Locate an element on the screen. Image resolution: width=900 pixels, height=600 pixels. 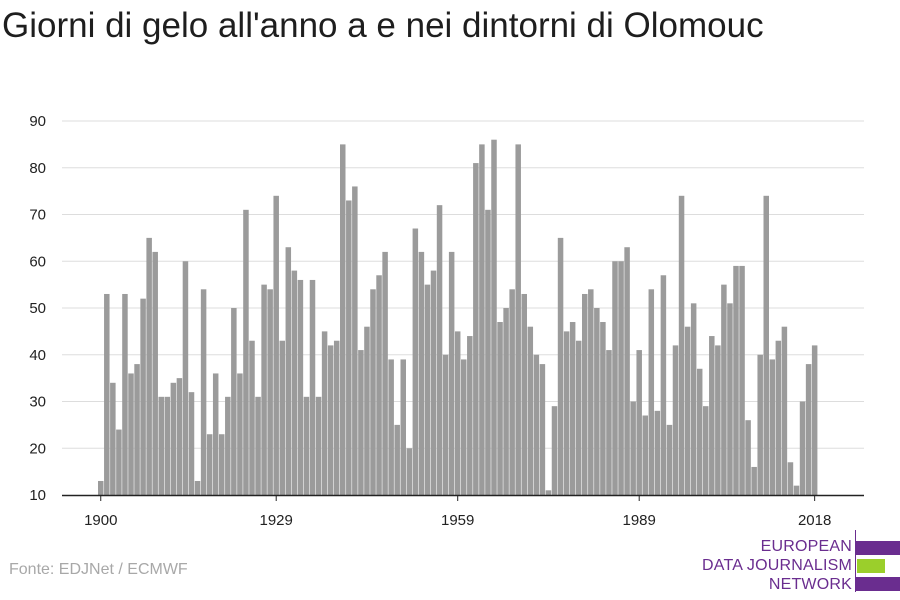
x-tick-label: 1900 is located at coordinates (100, 520).